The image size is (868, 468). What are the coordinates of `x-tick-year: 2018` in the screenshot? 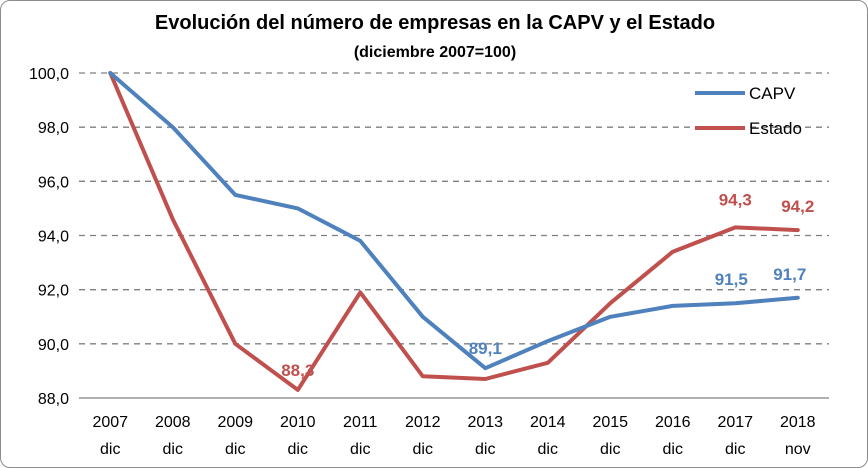 It's located at (798, 422).